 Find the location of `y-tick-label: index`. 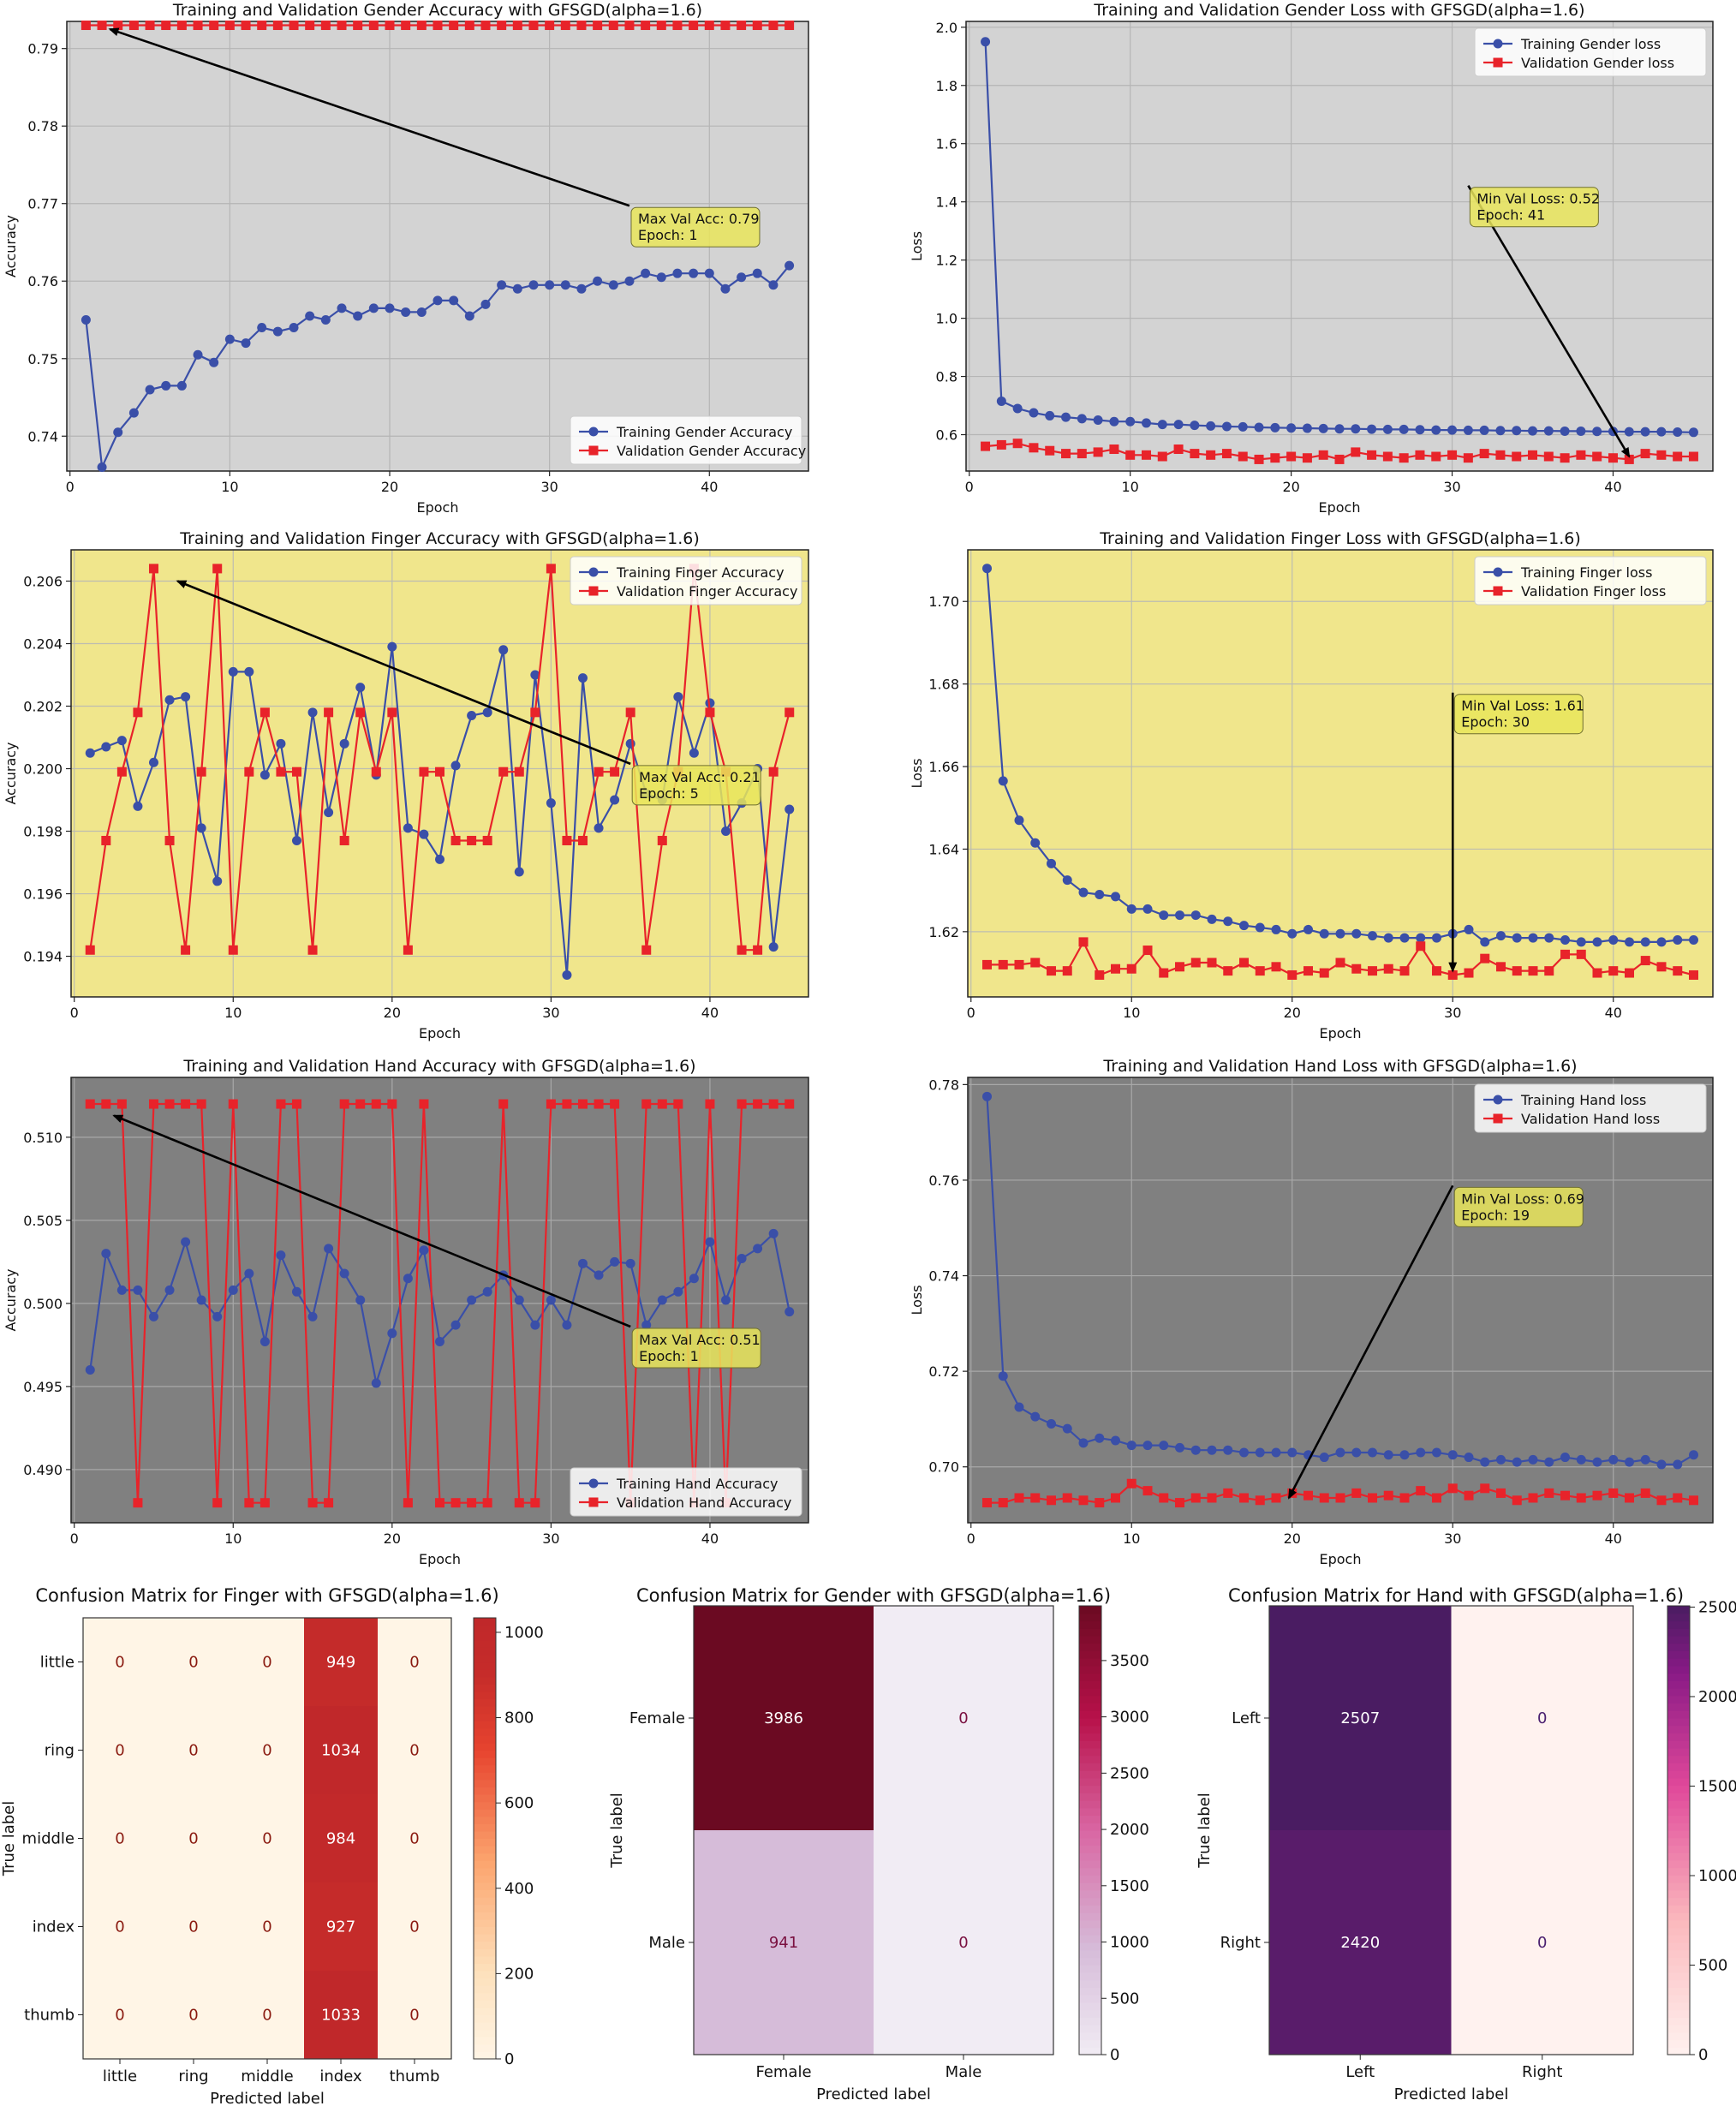

y-tick-label: index is located at coordinates (54, 1927).